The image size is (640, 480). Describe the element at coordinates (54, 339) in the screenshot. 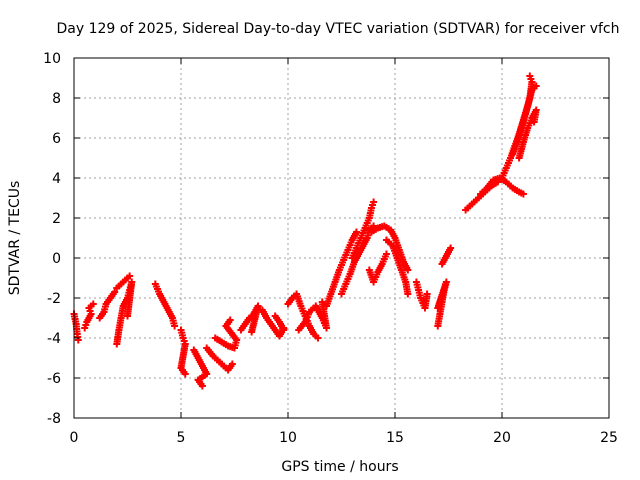

I see `y-tick-label: -4` at that location.